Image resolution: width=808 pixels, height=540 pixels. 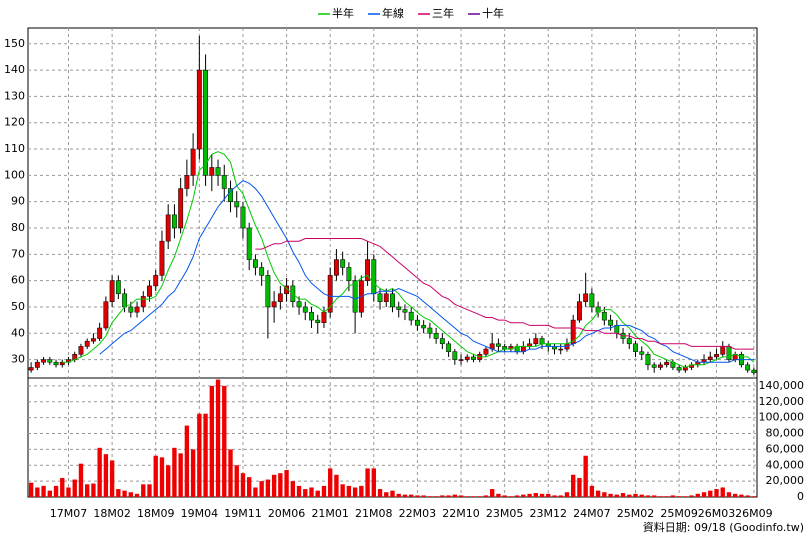 I want to click on legend-label: 半年, so click(x=343, y=13).